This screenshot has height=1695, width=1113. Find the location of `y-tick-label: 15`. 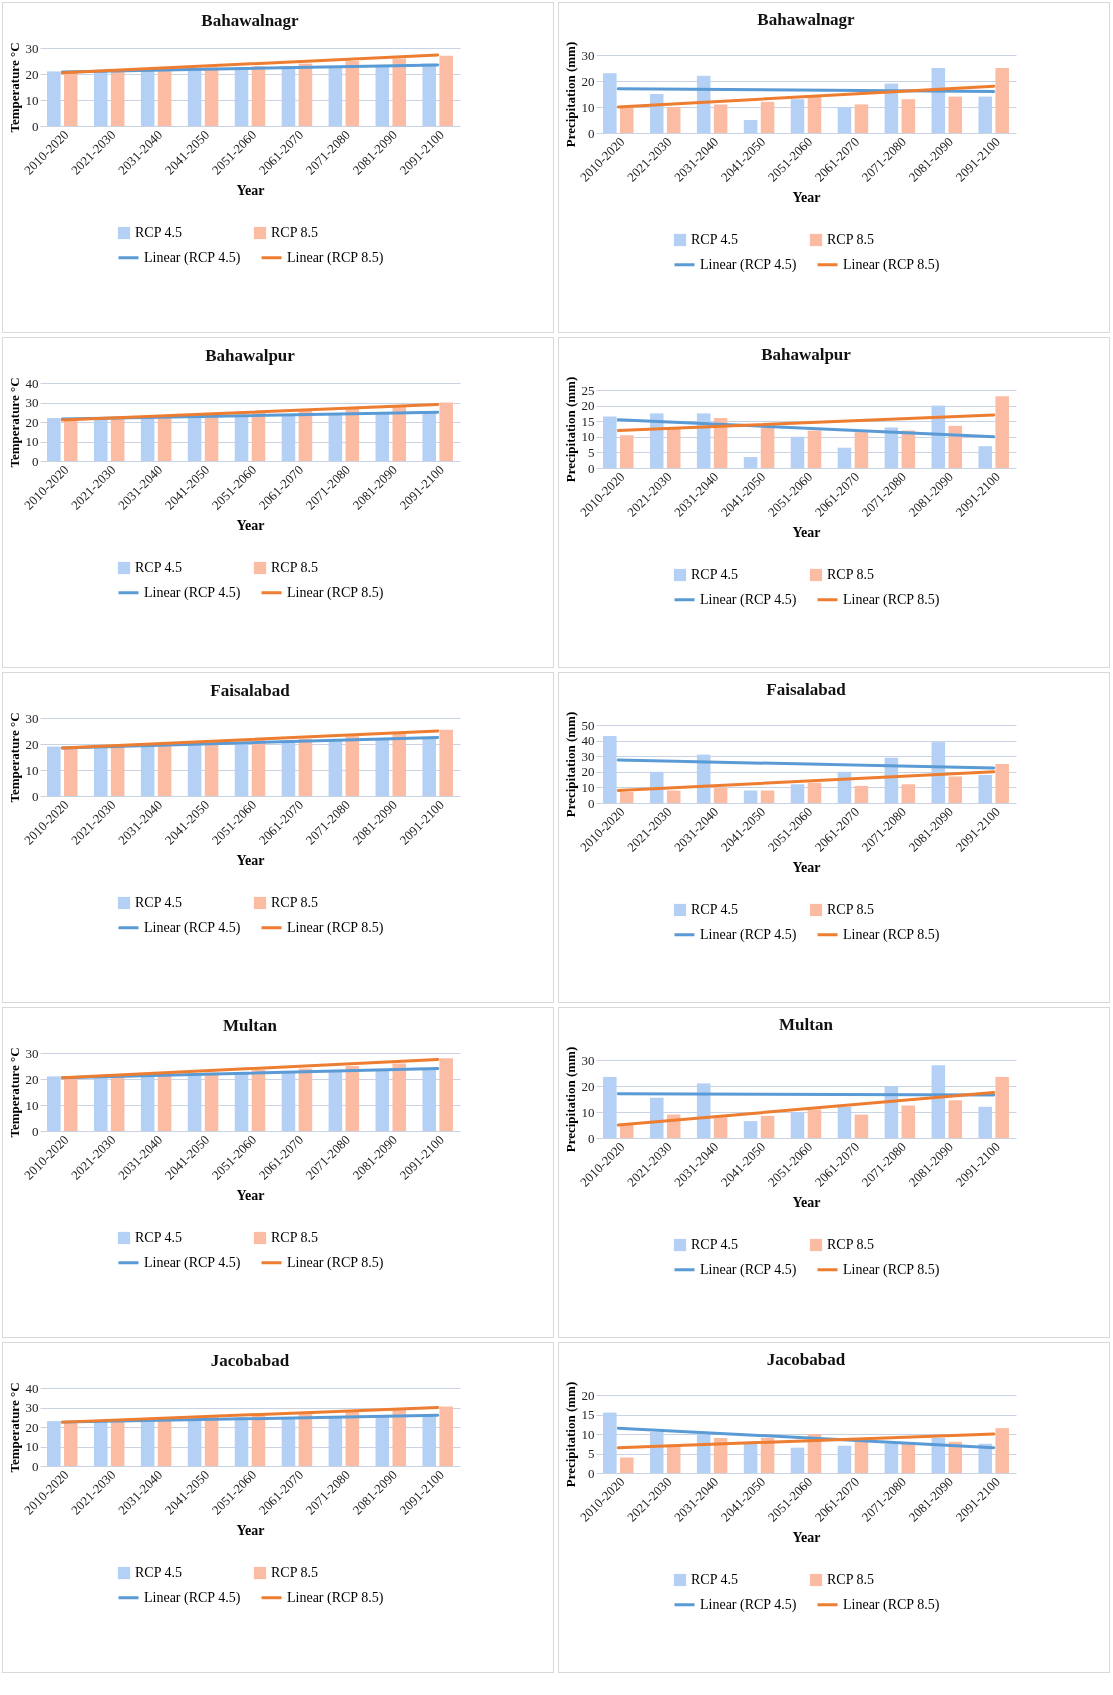

y-tick-label: 15 is located at coordinates (588, 421).